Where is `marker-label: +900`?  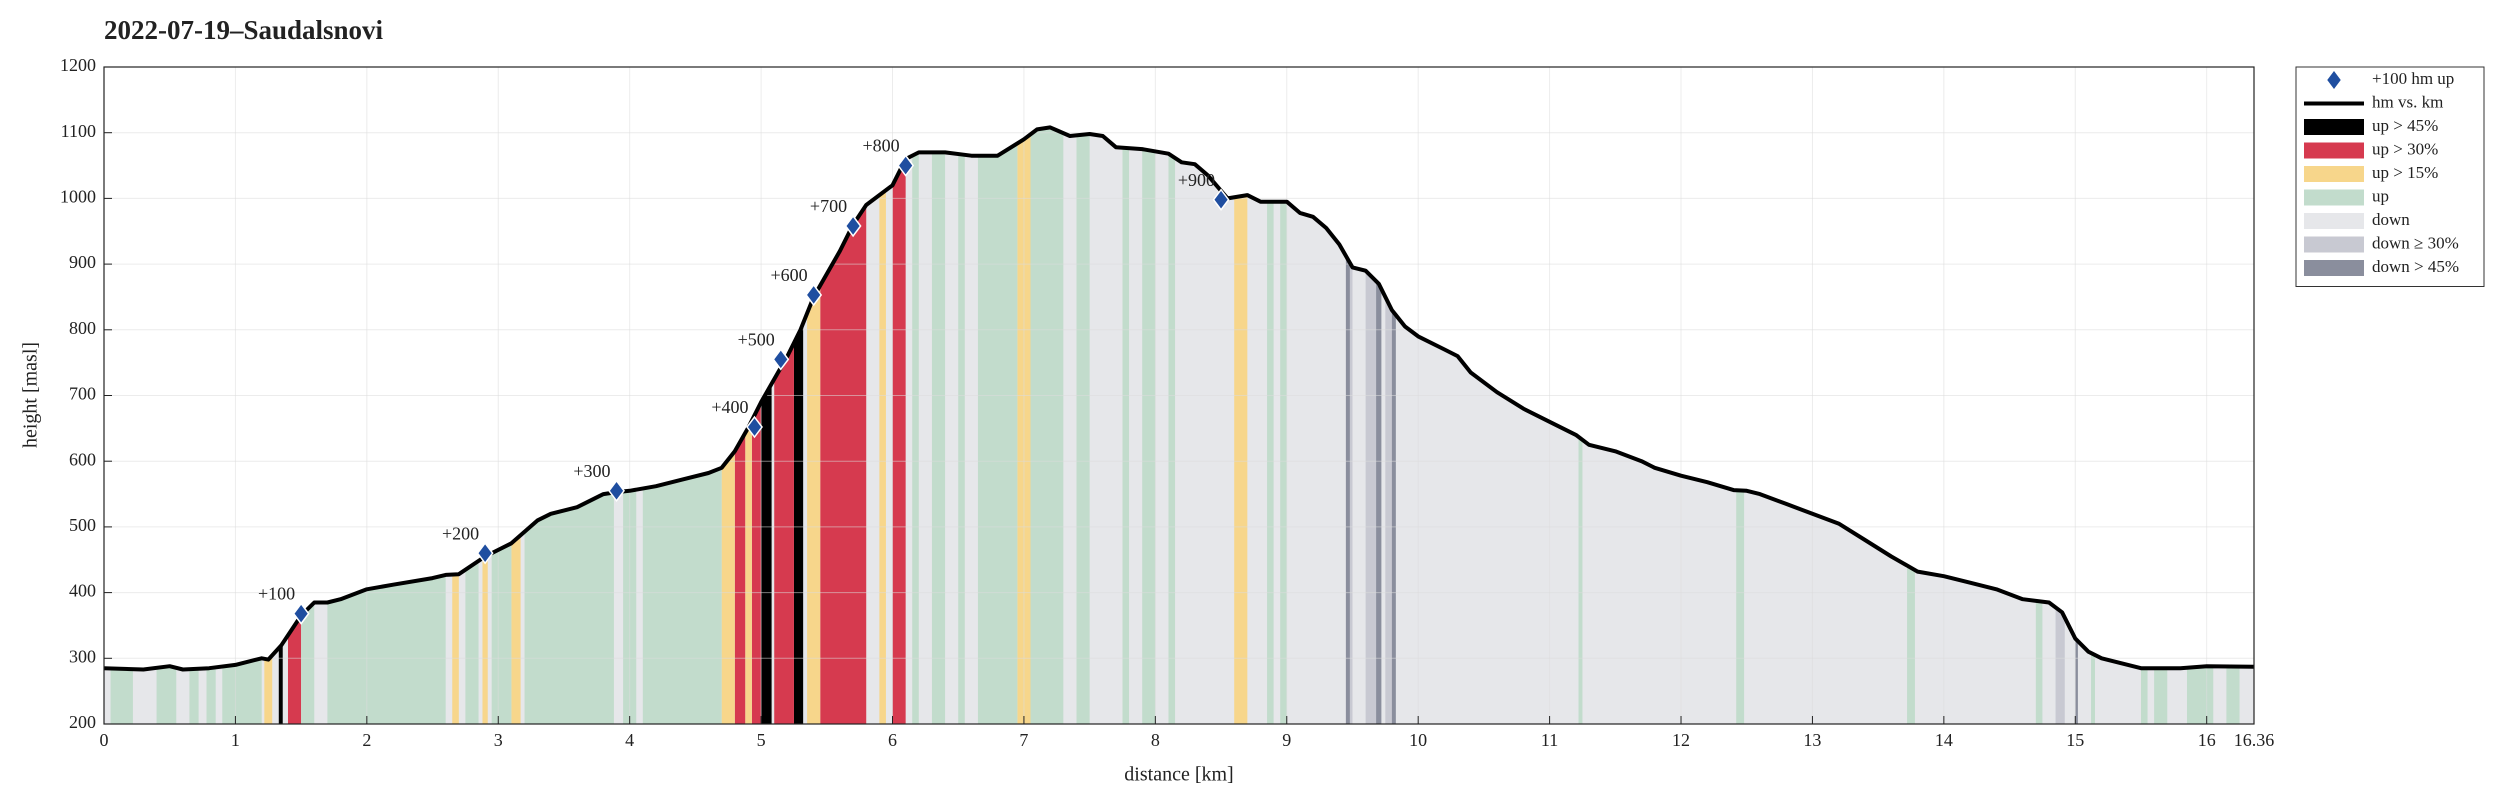
marker-label: +900 is located at coordinates (1196, 180).